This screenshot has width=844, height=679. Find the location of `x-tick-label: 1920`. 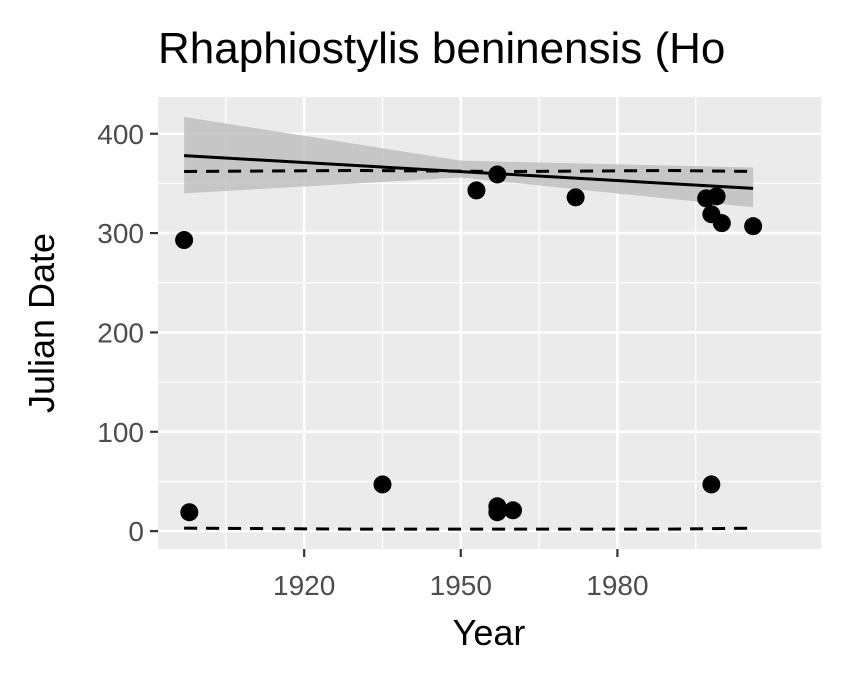

x-tick-label: 1920 is located at coordinates (304, 585).